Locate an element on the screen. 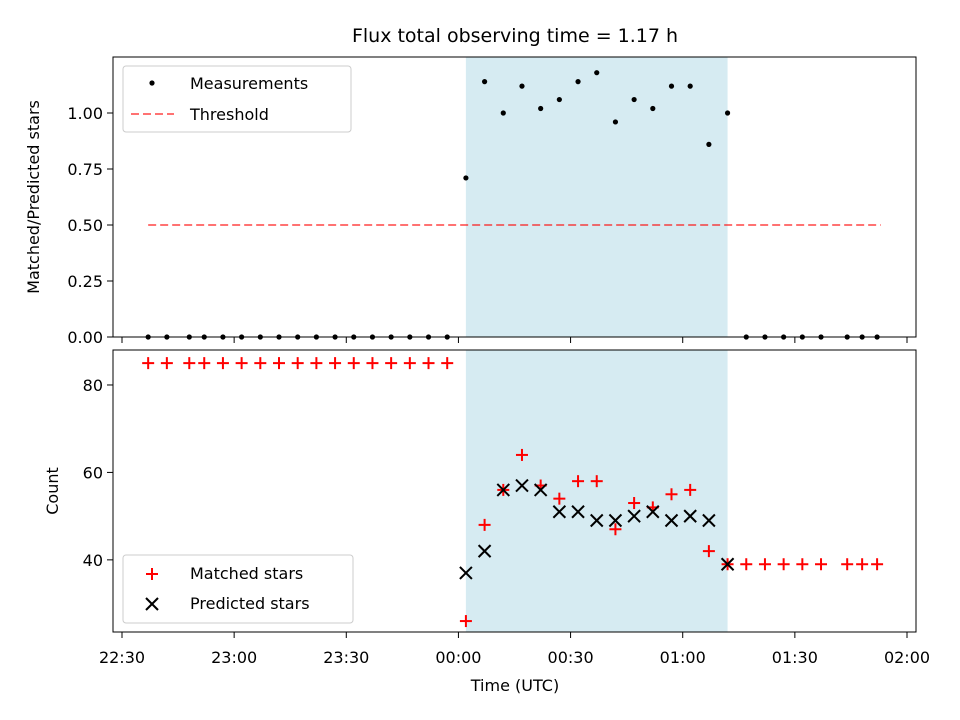 Image resolution: width=960 pixels, height=720 pixels. x-axis-ticks-bottom: 22:30 23:00 23:30 00:00 00:30 01:00 01:30 02:00 is located at coordinates (514, 649).